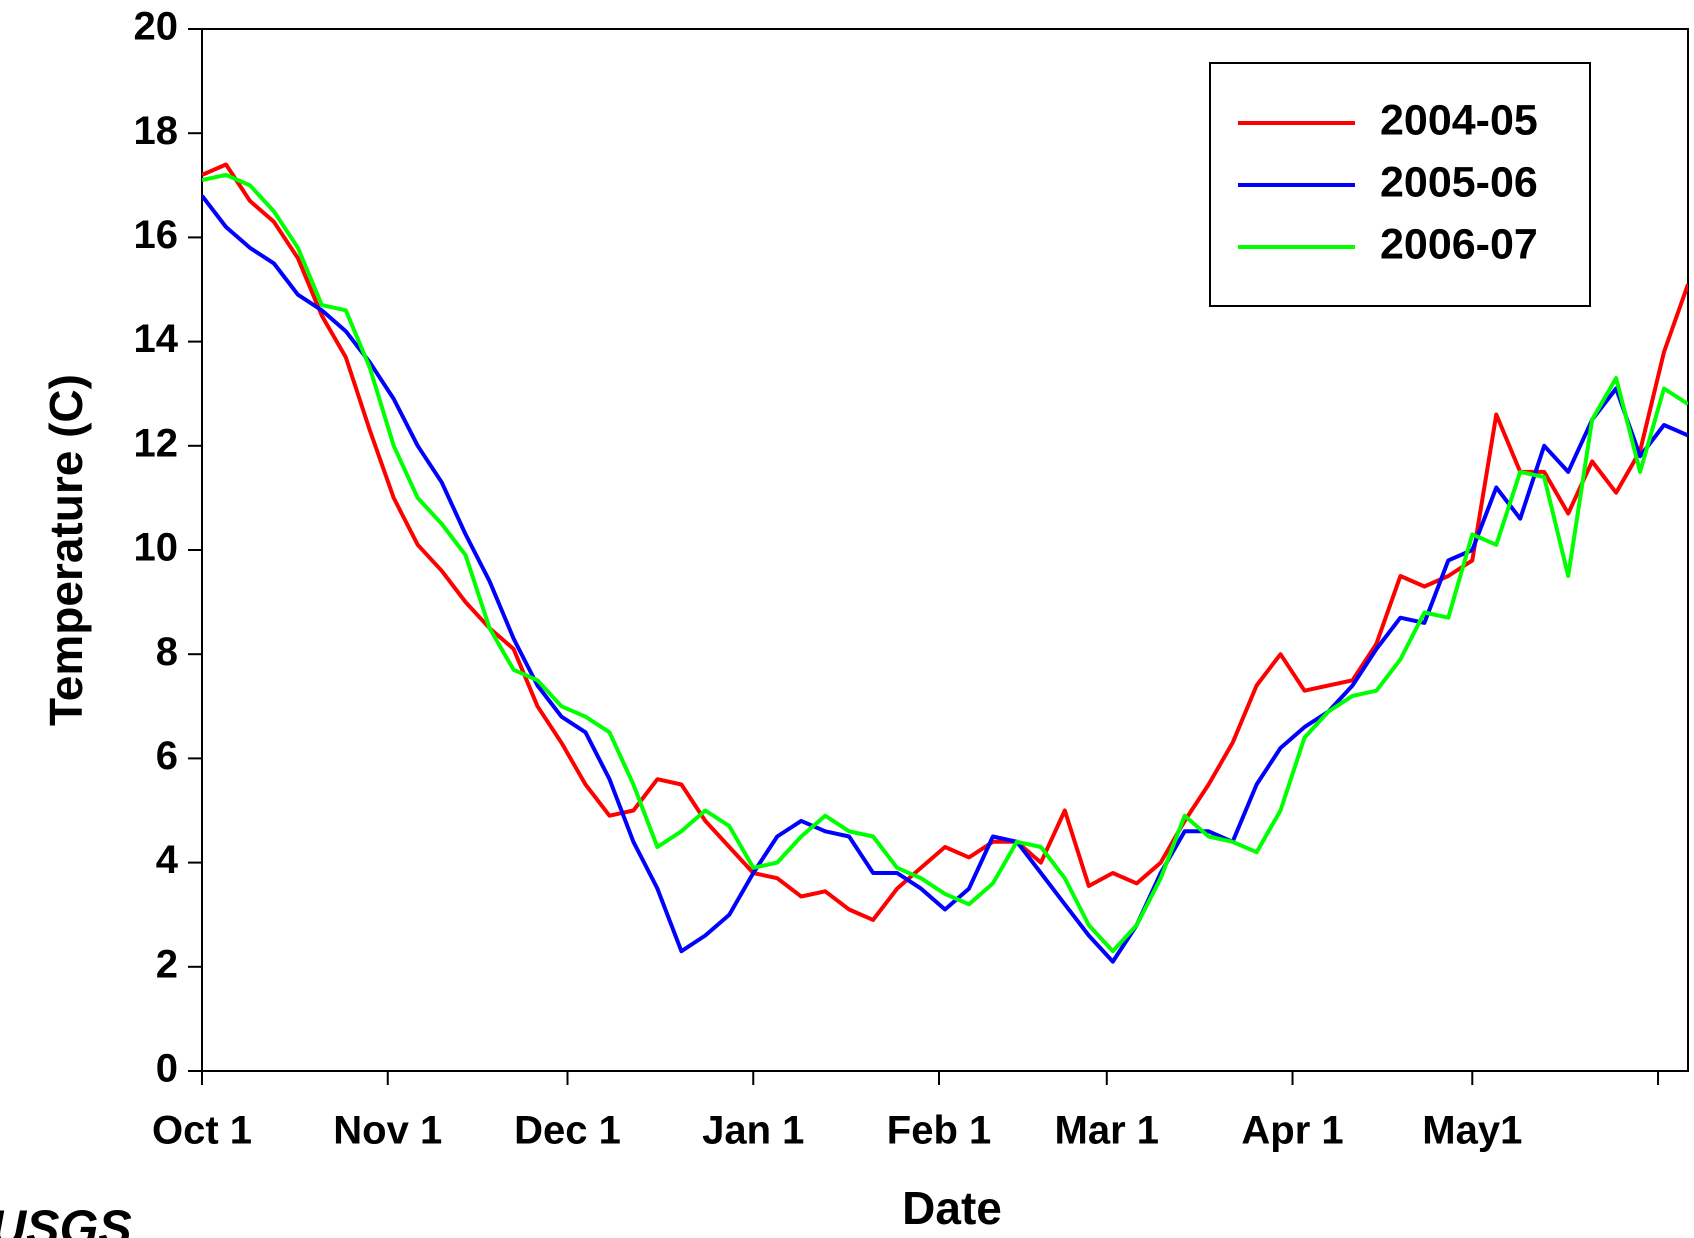 Image resolution: width=1694 pixels, height=1238 pixels. What do you see at coordinates (167, 652) in the screenshot?
I see `y-tick-label: 8` at bounding box center [167, 652].